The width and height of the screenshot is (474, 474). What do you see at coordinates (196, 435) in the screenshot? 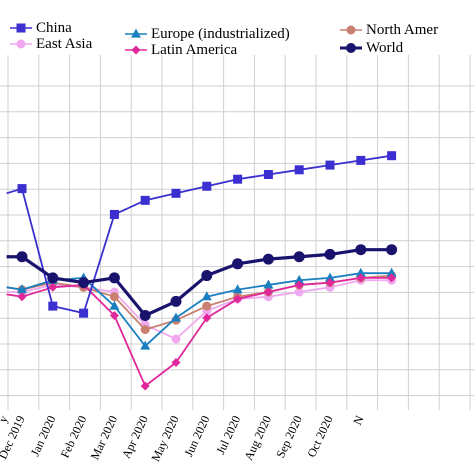
I see `x-tick-label: Jun 2020` at bounding box center [196, 435].